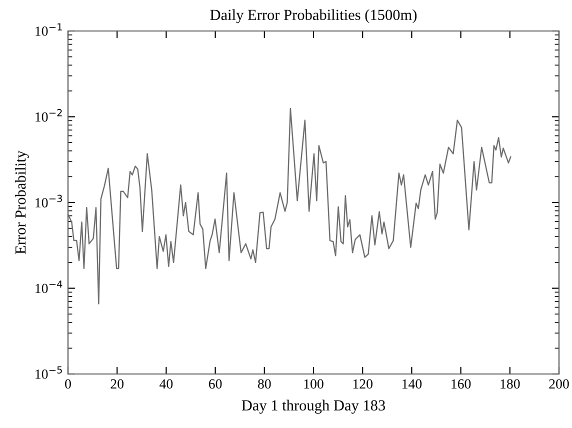 Image resolution: width=572 pixels, height=428 pixels. What do you see at coordinates (68, 384) in the screenshot?
I see `x-tick-label: 0` at bounding box center [68, 384].